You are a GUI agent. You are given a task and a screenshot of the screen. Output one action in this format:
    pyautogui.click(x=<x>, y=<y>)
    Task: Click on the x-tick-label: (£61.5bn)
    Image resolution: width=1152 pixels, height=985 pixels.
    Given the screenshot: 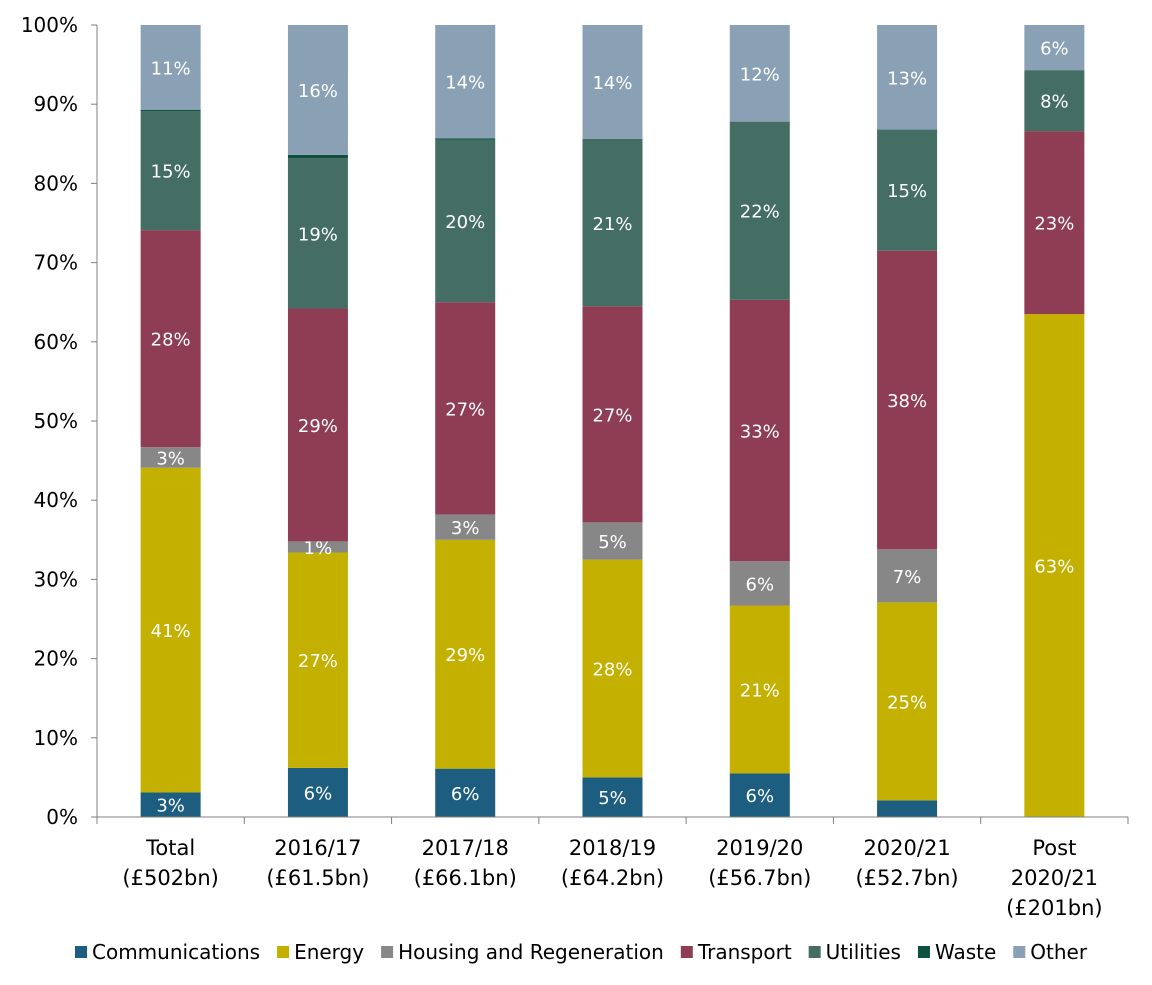 What is the action you would take?
    pyautogui.click(x=317, y=878)
    